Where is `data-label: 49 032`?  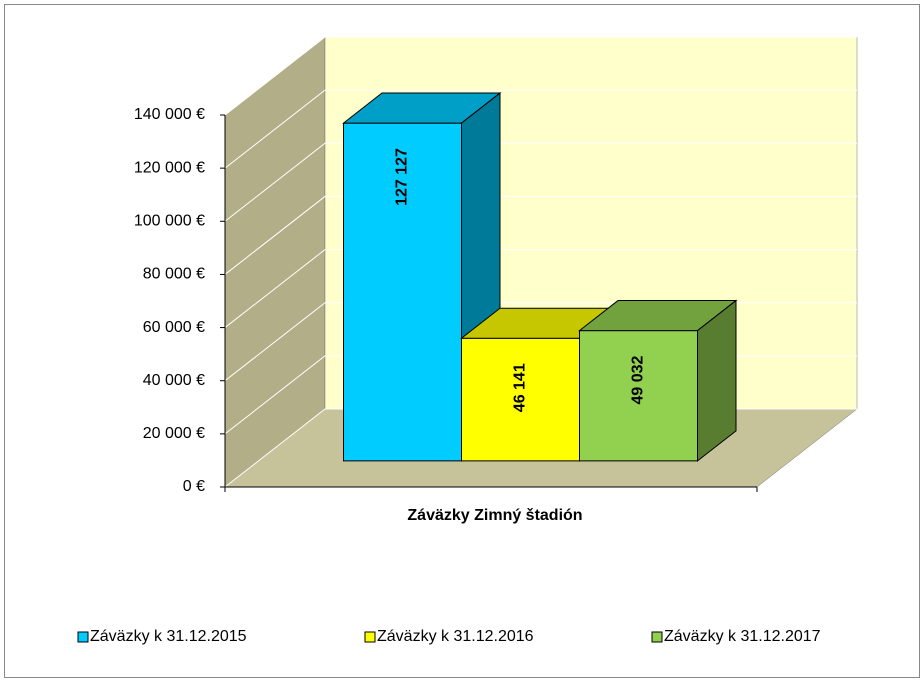 data-label: 49 032 is located at coordinates (638, 379).